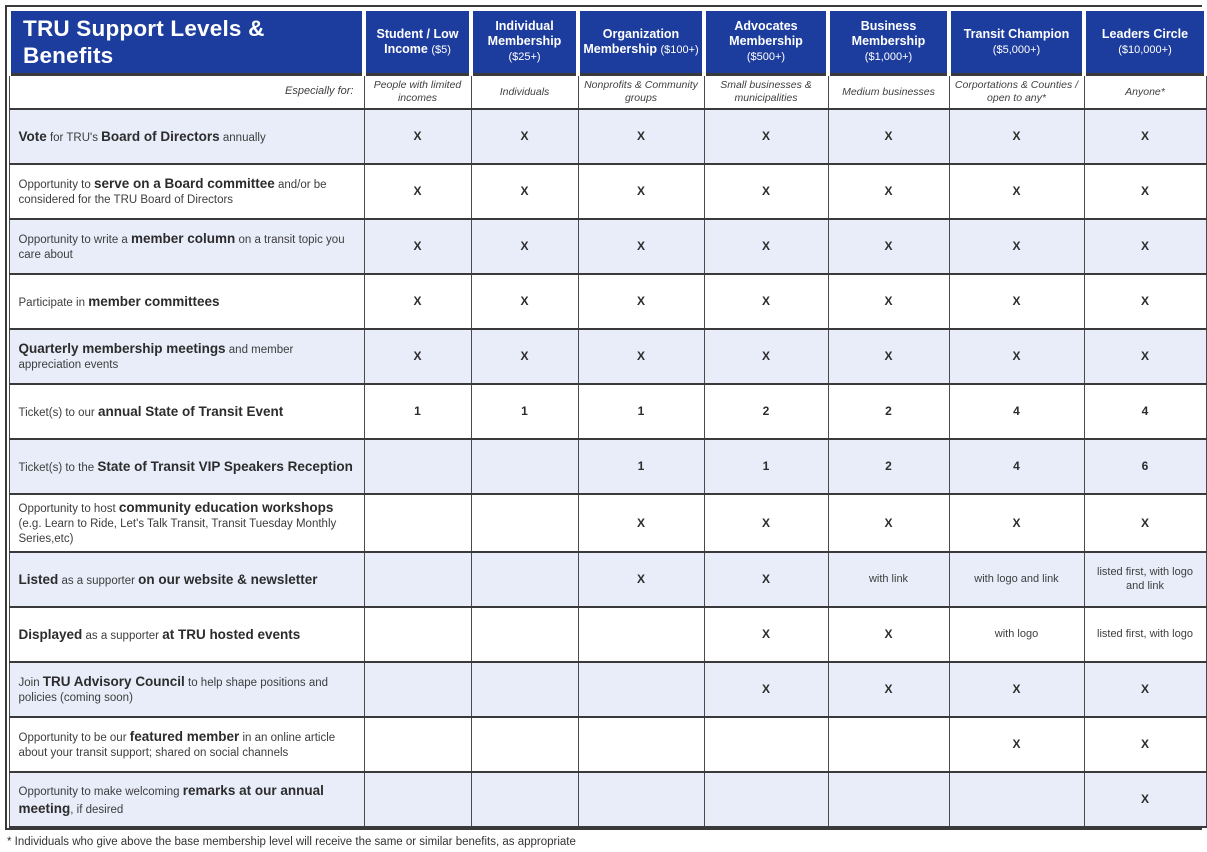 This screenshot has height=852, width=1207. I want to click on column-name: Advocates Membership, so click(766, 34).